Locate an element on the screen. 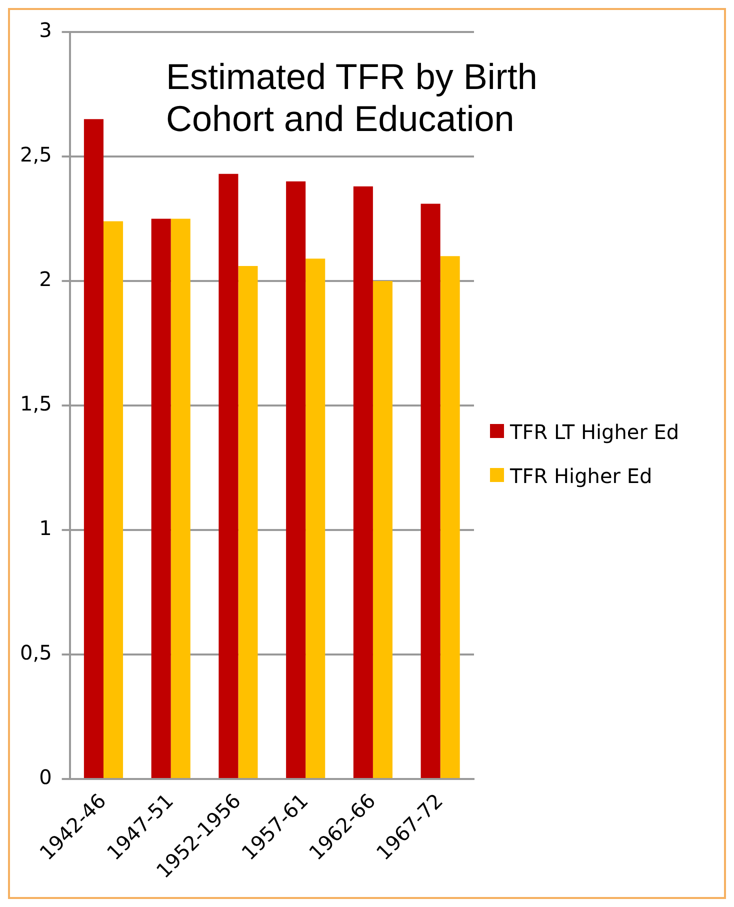 The width and height of the screenshot is (734, 907). text: Estimated TFR by Birth Cohort and Education is located at coordinates (352, 98).